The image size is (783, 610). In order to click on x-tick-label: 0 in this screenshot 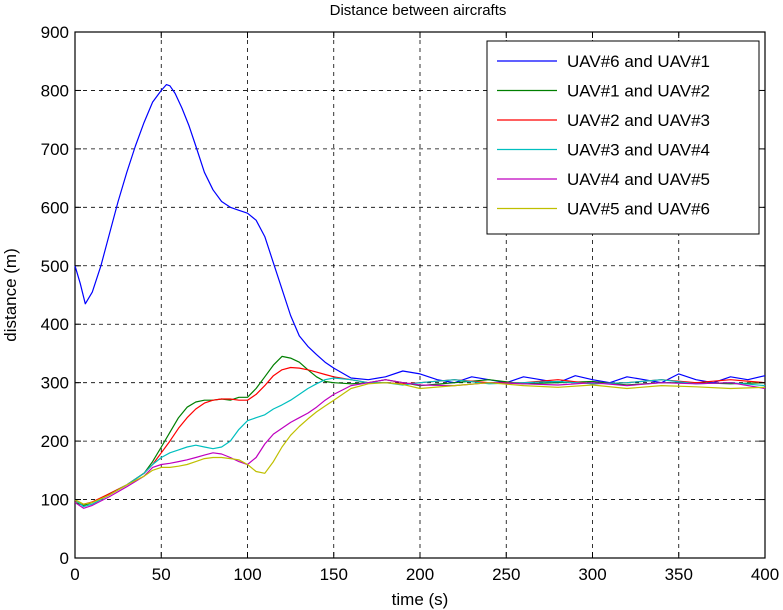, I will do `click(74, 574)`.